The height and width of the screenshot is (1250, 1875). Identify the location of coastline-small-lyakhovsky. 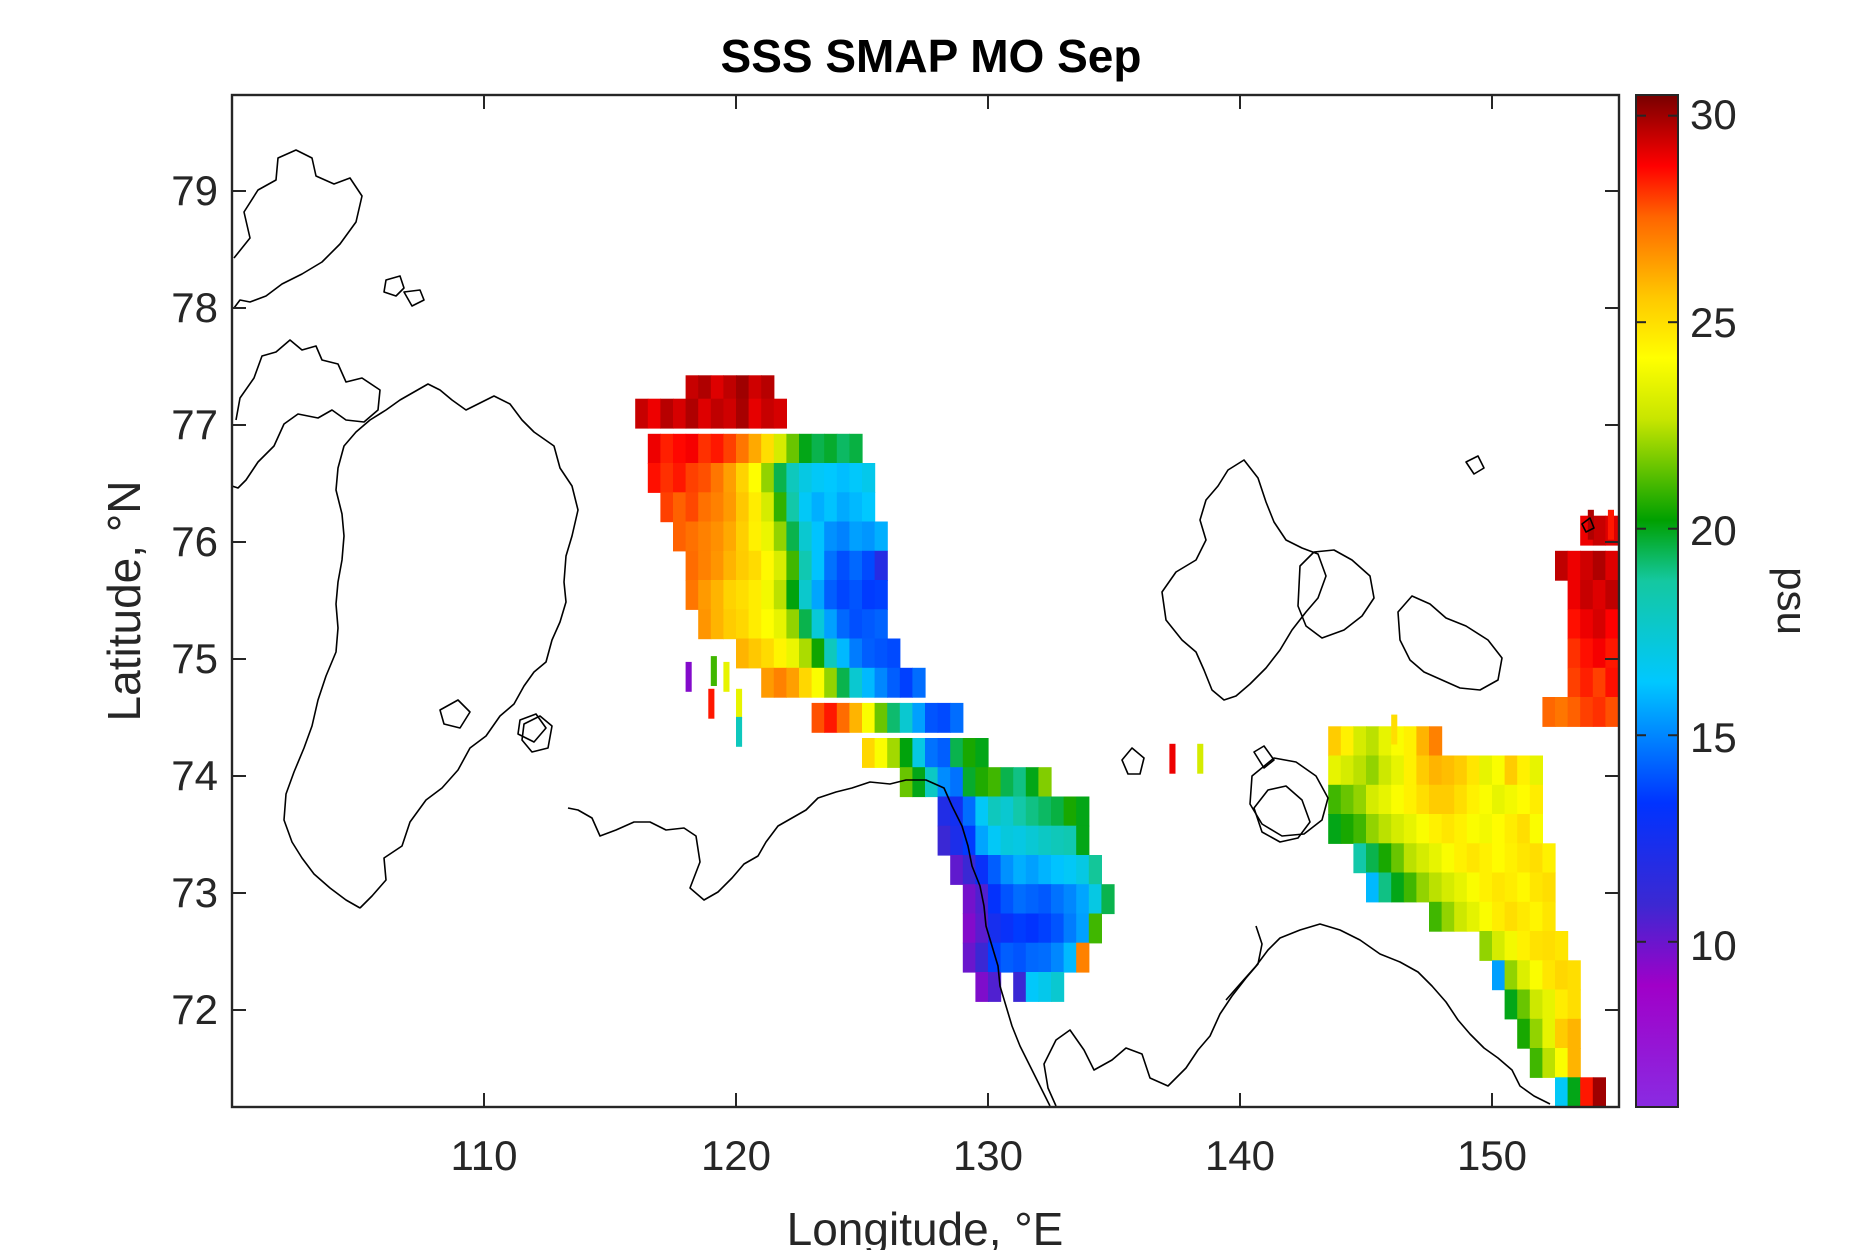
(1289, 797).